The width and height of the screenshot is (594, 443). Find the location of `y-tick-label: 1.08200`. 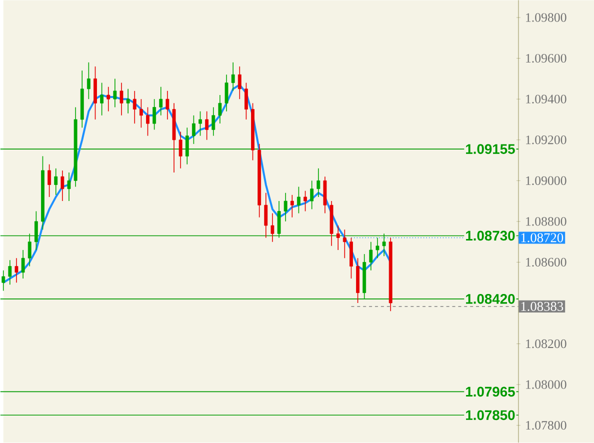

y-tick-label: 1.08200 is located at coordinates (546, 343).